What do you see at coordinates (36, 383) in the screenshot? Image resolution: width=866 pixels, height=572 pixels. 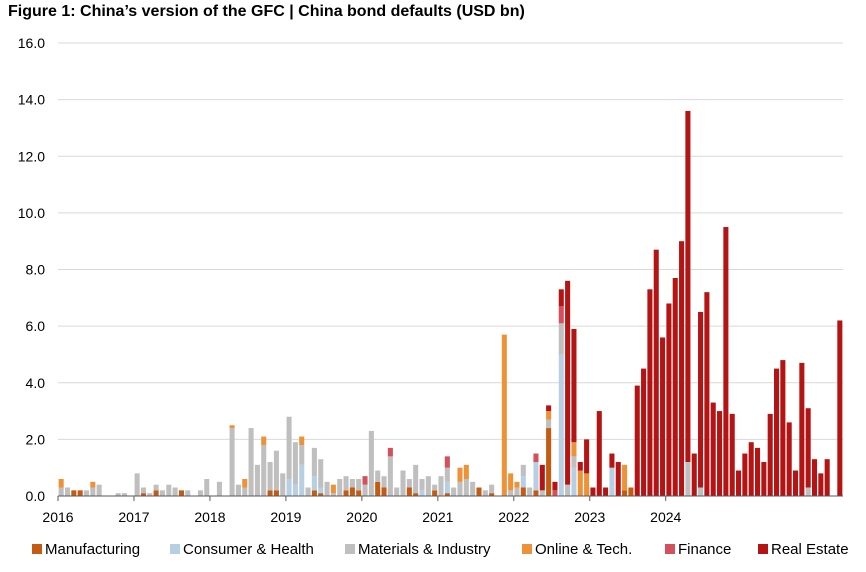 I see `y-tick-label: 4.0` at bounding box center [36, 383].